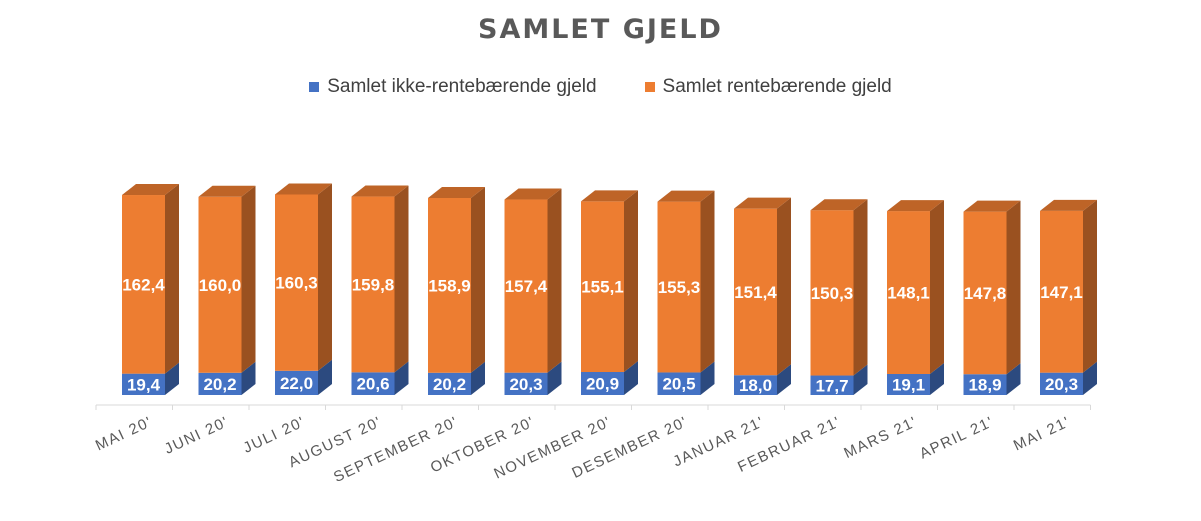 Image resolution: width=1201 pixels, height=521 pixels. What do you see at coordinates (462, 86) in the screenshot?
I see `legend-label-non-interest: Samlet ikke-rentebærende gjeld` at bounding box center [462, 86].